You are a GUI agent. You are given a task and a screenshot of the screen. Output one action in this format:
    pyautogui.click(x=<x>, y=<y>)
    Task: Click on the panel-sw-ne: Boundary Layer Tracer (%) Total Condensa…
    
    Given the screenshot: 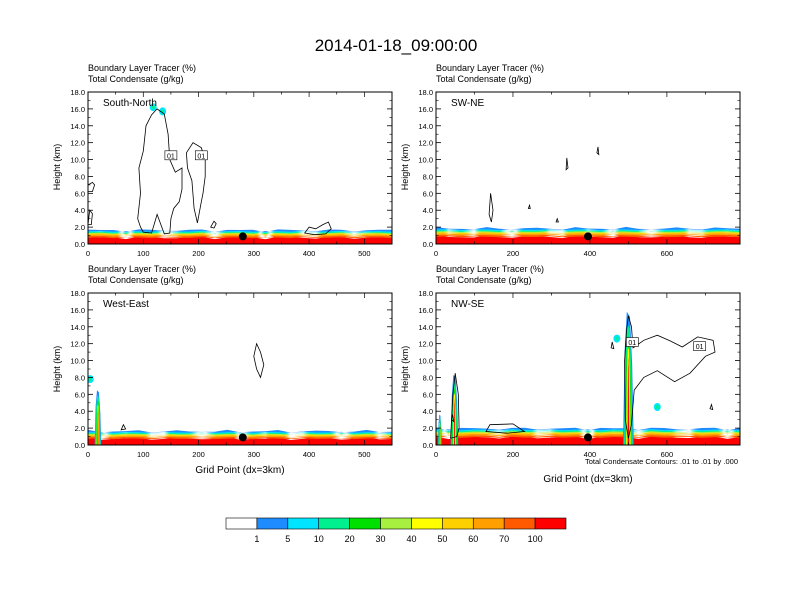 What is the action you would take?
    pyautogui.click(x=570, y=160)
    